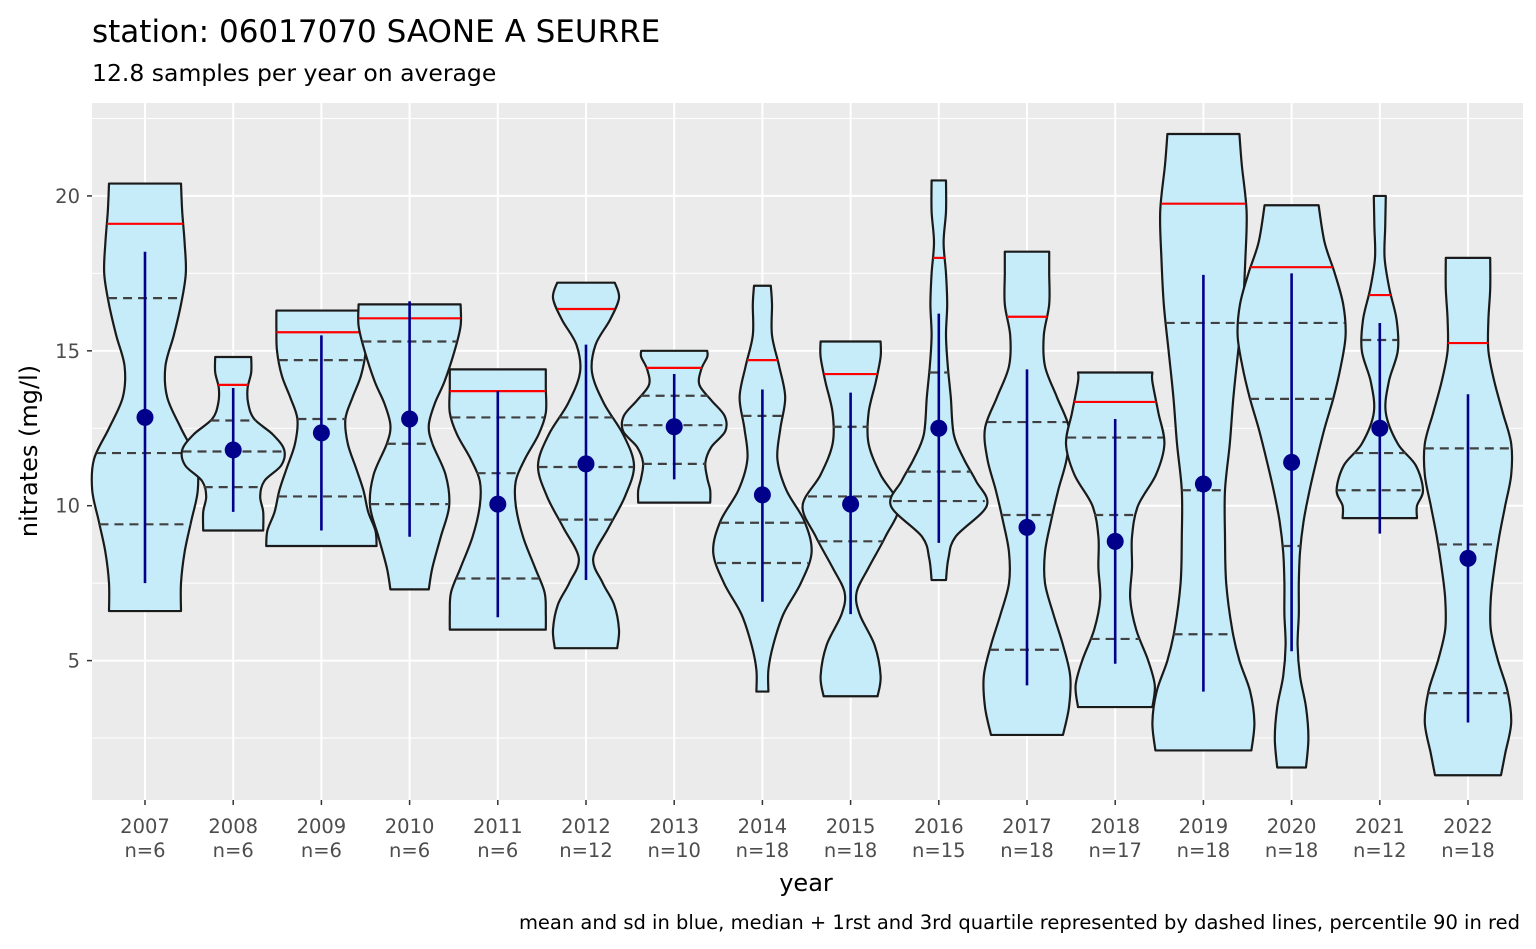 This screenshot has height=949, width=1536. I want to click on y-axis-ticks: 5 10 15 20, so click(73, 429).